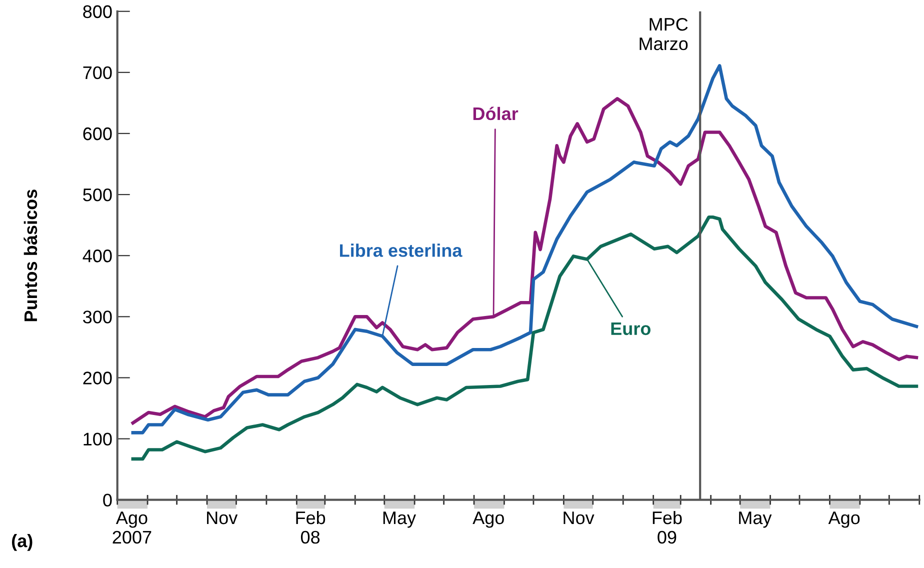  I want to click on y-tick-label: 300, so click(97, 317).